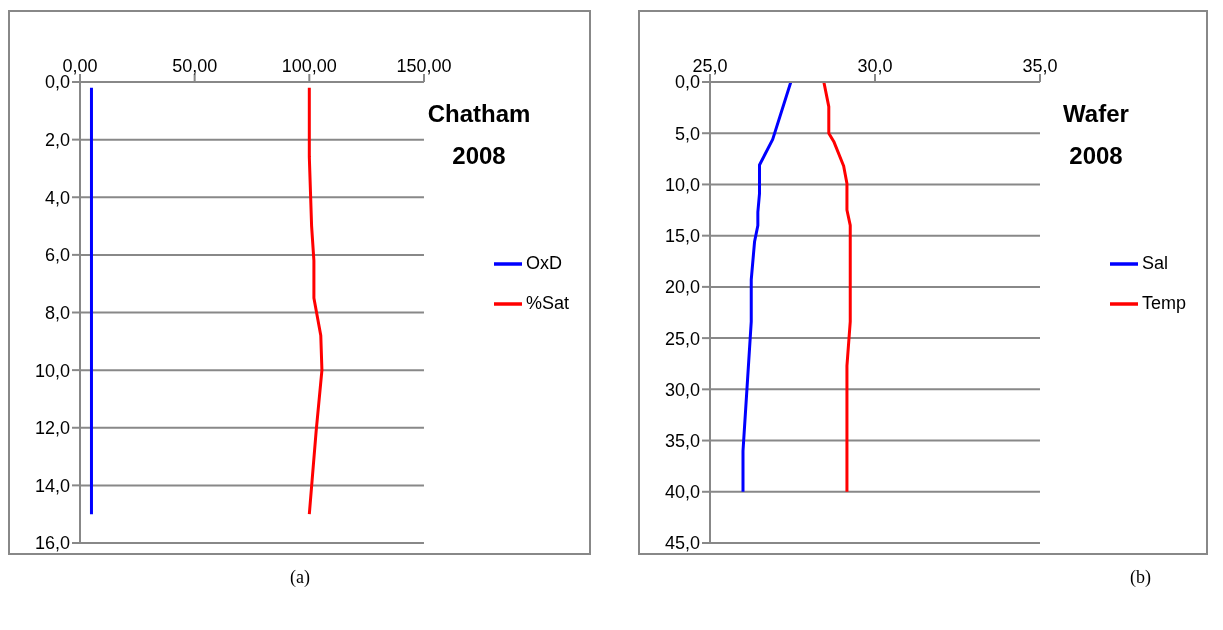 The width and height of the screenshot is (1223, 630). What do you see at coordinates (1096, 134) in the screenshot?
I see `text: Wafer 2008` at bounding box center [1096, 134].